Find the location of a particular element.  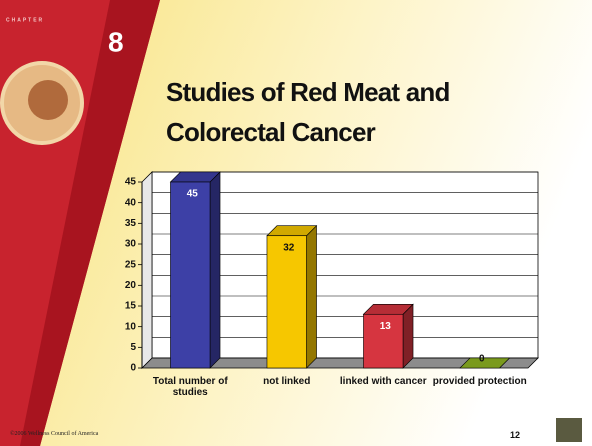

y-tick-label: 20 is located at coordinates (131, 285).